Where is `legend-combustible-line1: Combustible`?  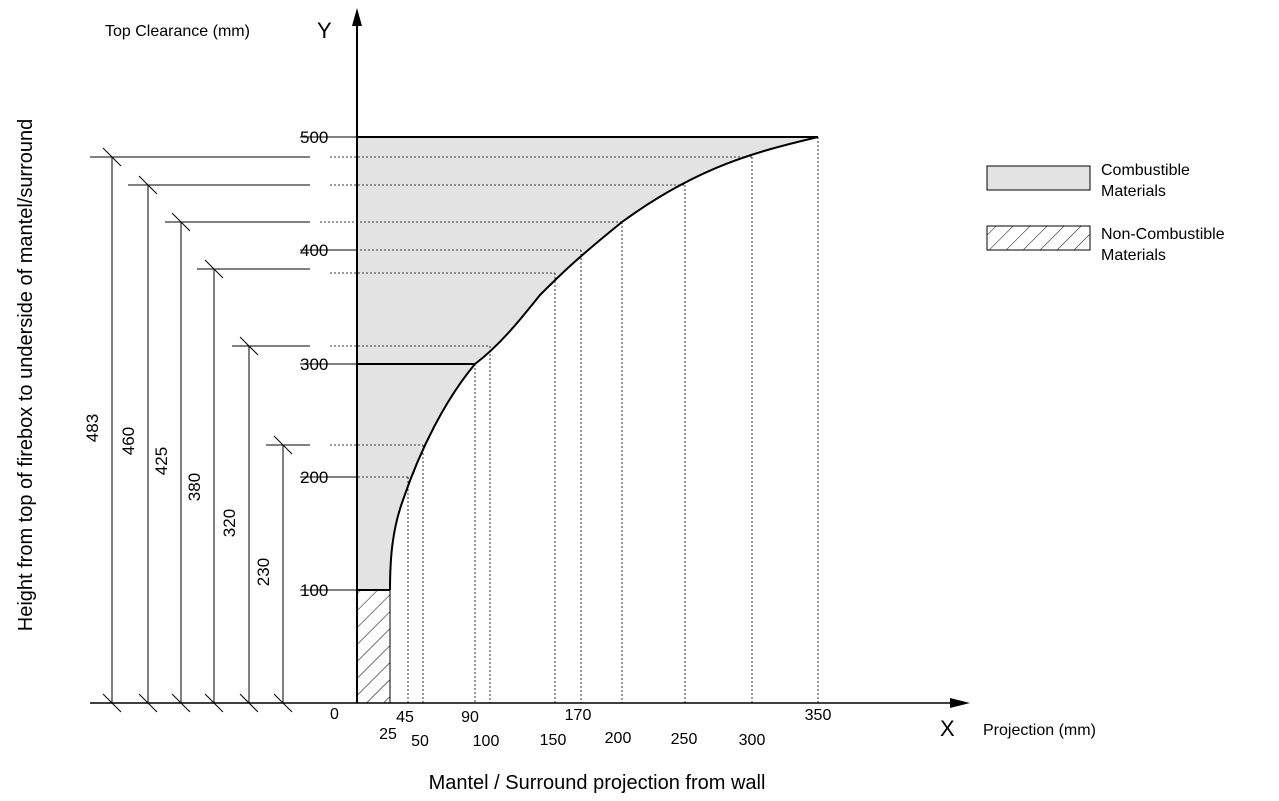
legend-combustible-line1: Combustible is located at coordinates (1145, 170).